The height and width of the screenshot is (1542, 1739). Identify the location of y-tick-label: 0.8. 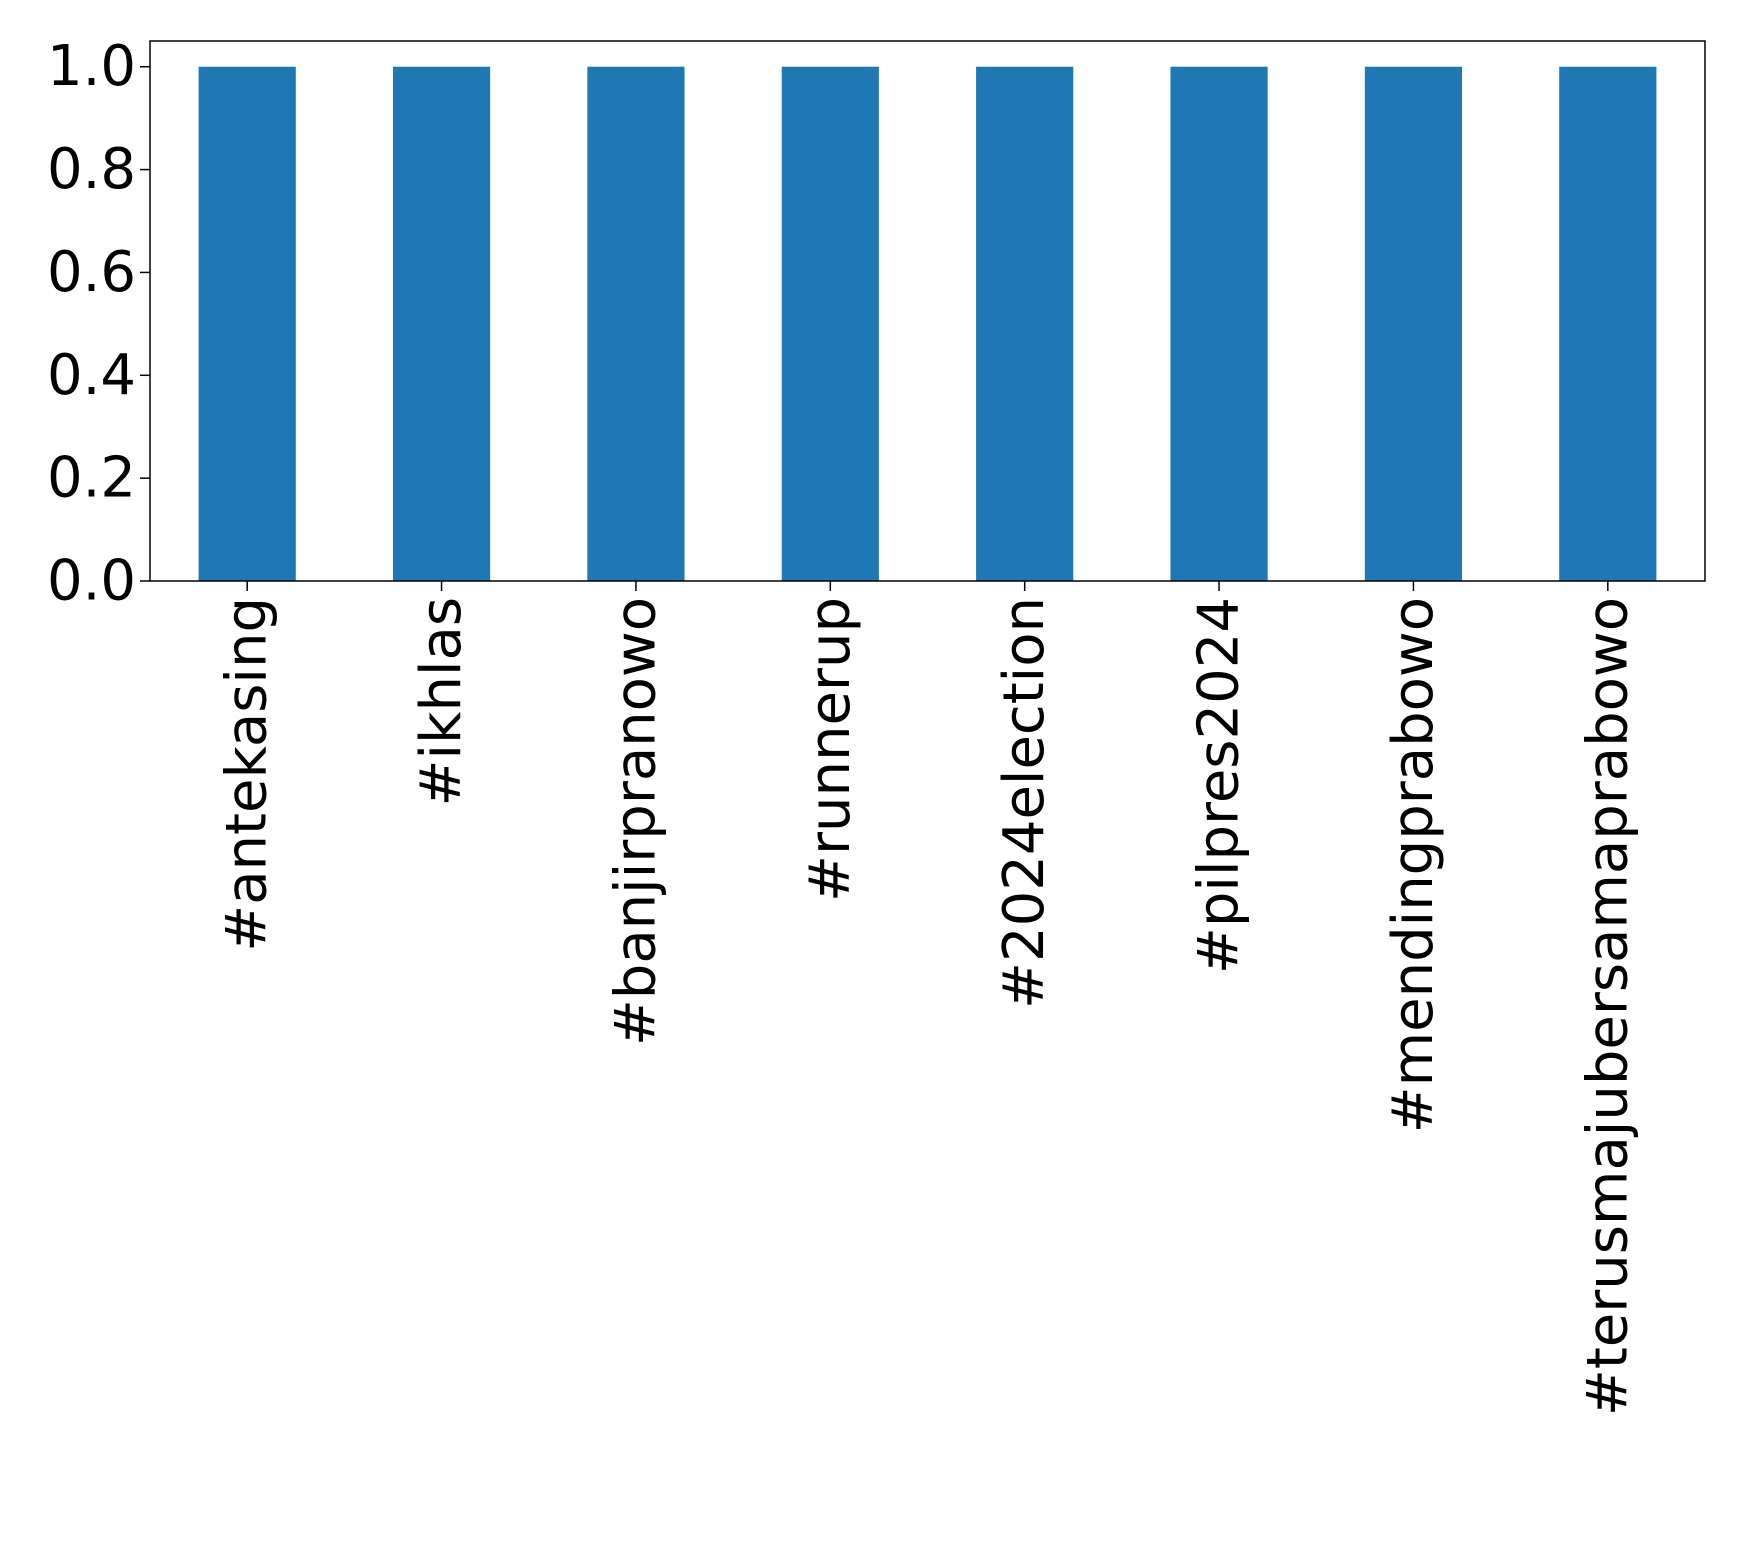
(91, 169).